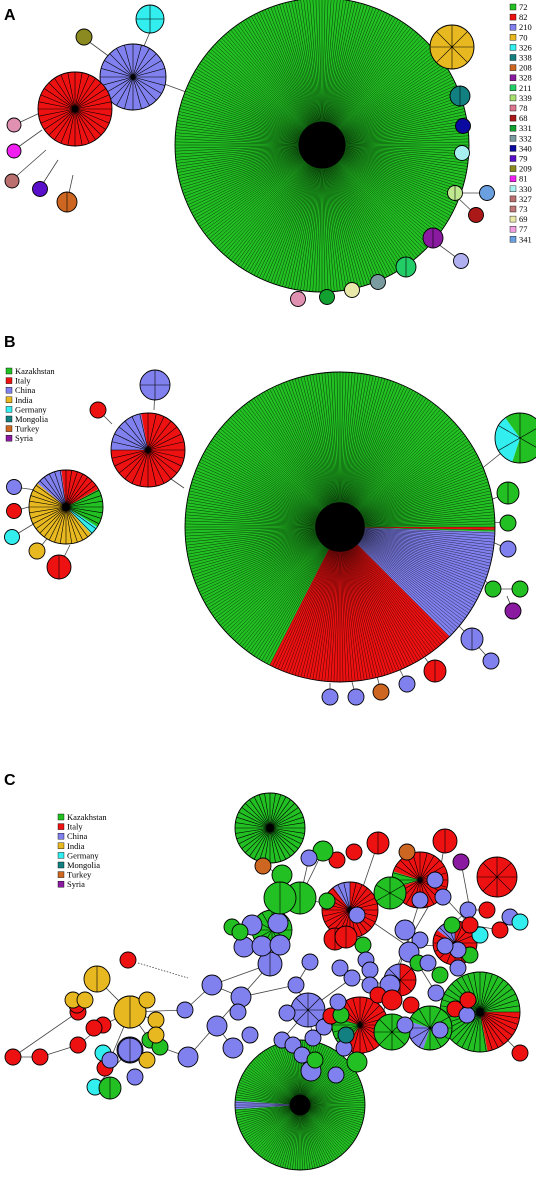 This screenshot has height=1177, width=536. I want to click on legend-label: 82, so click(523, 17).